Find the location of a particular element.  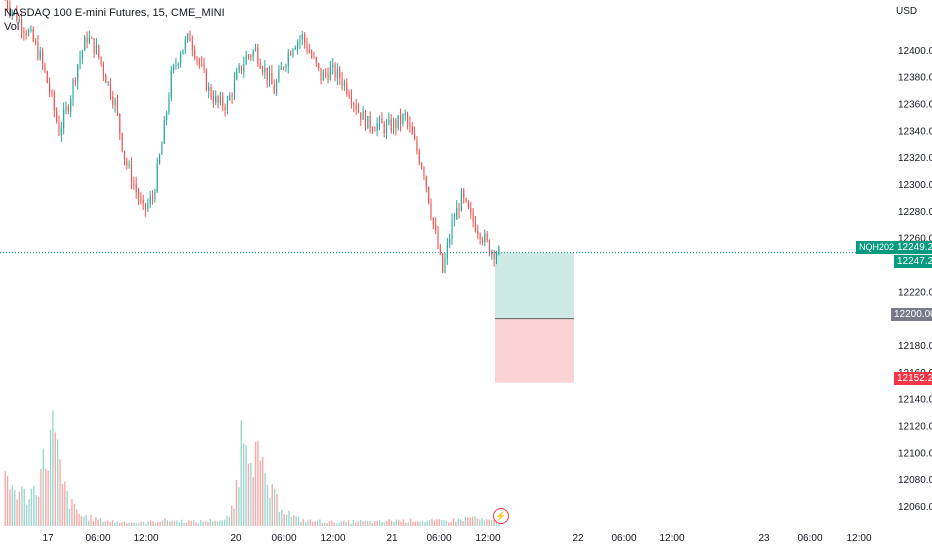

price-tick-label: 12220.00 is located at coordinates (915, 292).